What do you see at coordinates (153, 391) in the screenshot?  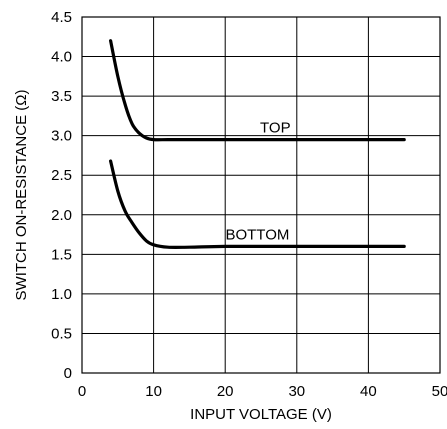 I see `x-tick-label: 10` at bounding box center [153, 391].